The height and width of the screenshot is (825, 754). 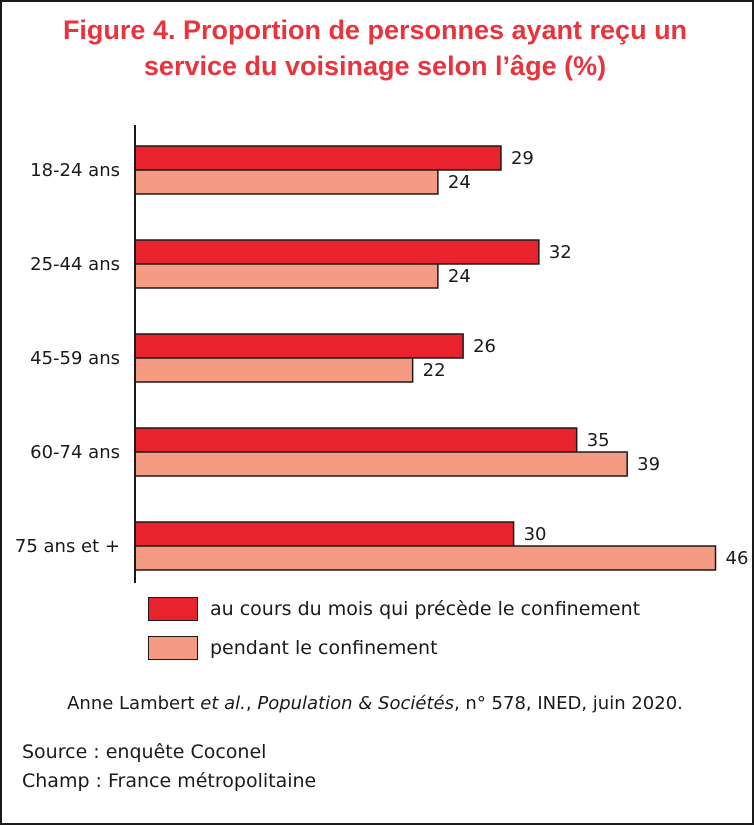 I want to click on data-label-75-ans-et-series-1: 30, so click(x=535, y=534).